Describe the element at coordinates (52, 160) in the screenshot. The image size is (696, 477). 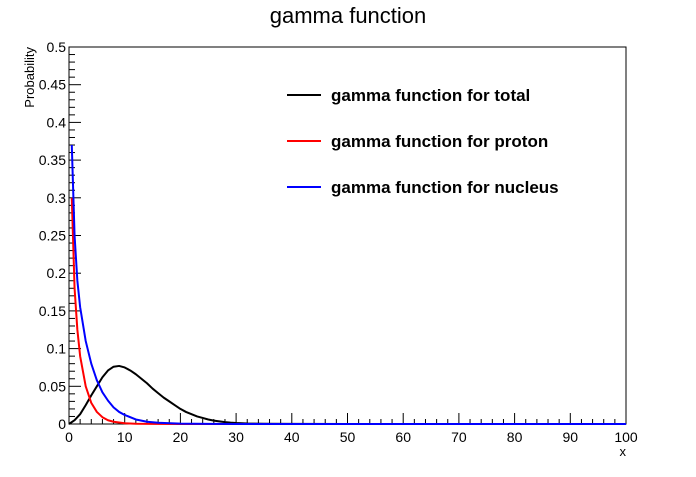
I see `y-tick-label: 0.35` at that location.